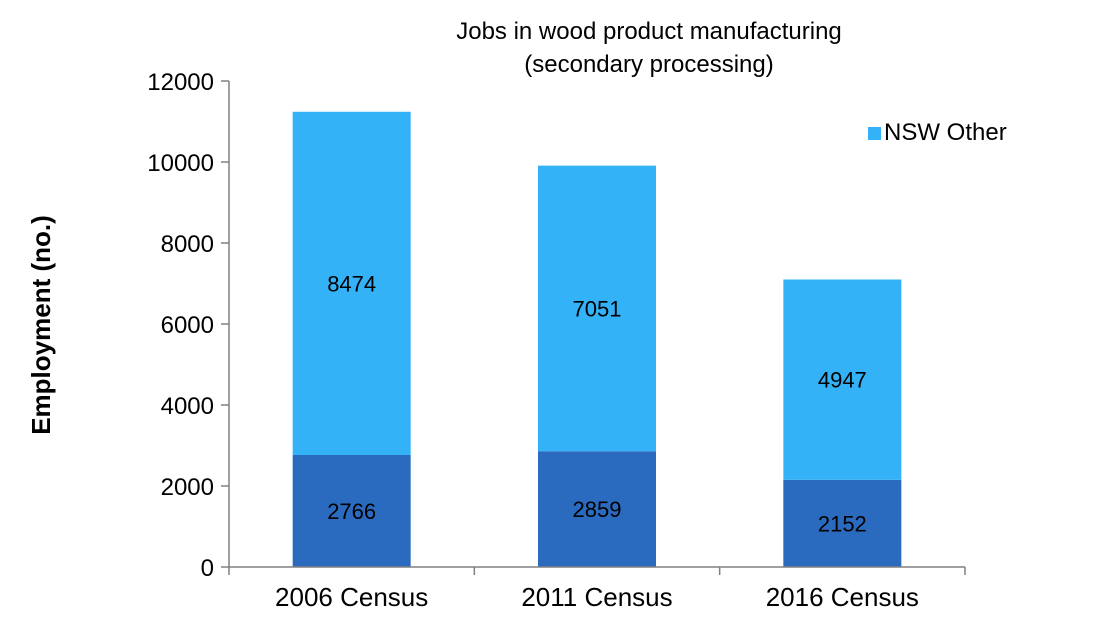  Describe the element at coordinates (187, 244) in the screenshot. I see `y-tick-label: 8000` at that location.